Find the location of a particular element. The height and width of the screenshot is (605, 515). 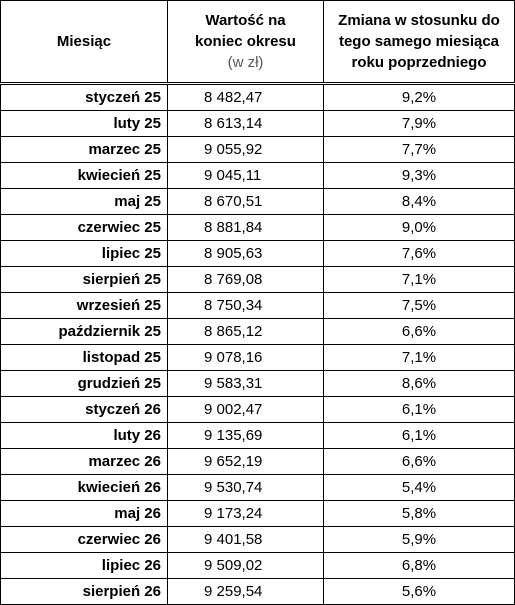

change-cell: 8,6% is located at coordinates (419, 383).